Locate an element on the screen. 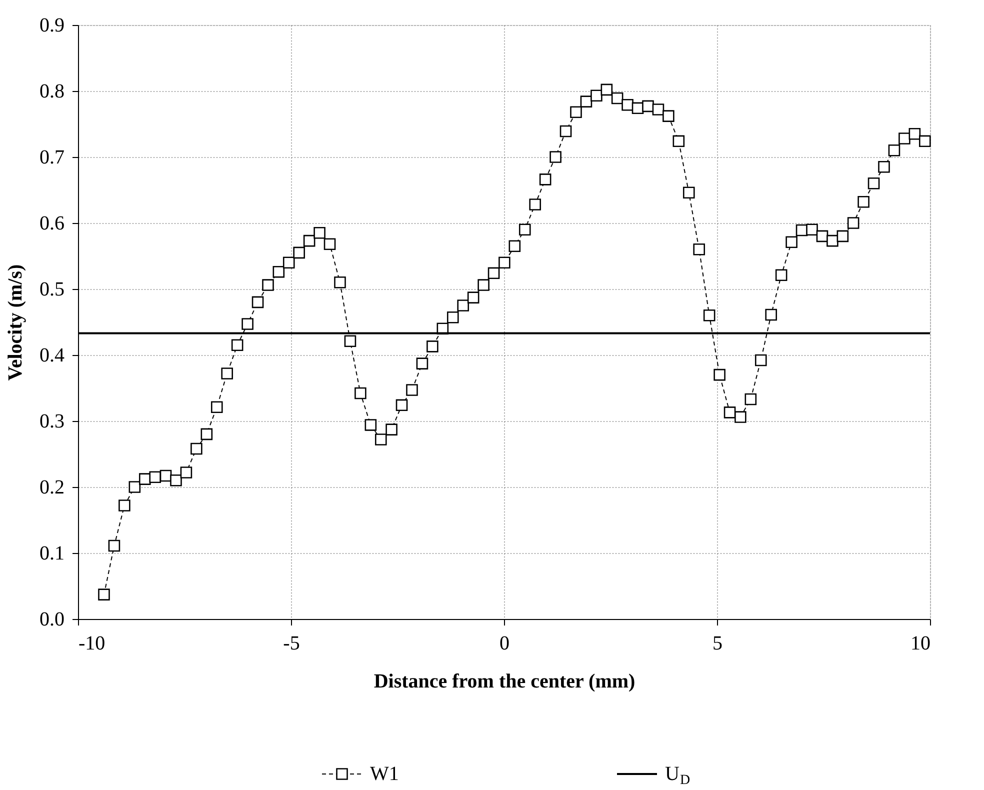 The width and height of the screenshot is (984, 790). y-tick-label: 0.4 is located at coordinates (52, 355).